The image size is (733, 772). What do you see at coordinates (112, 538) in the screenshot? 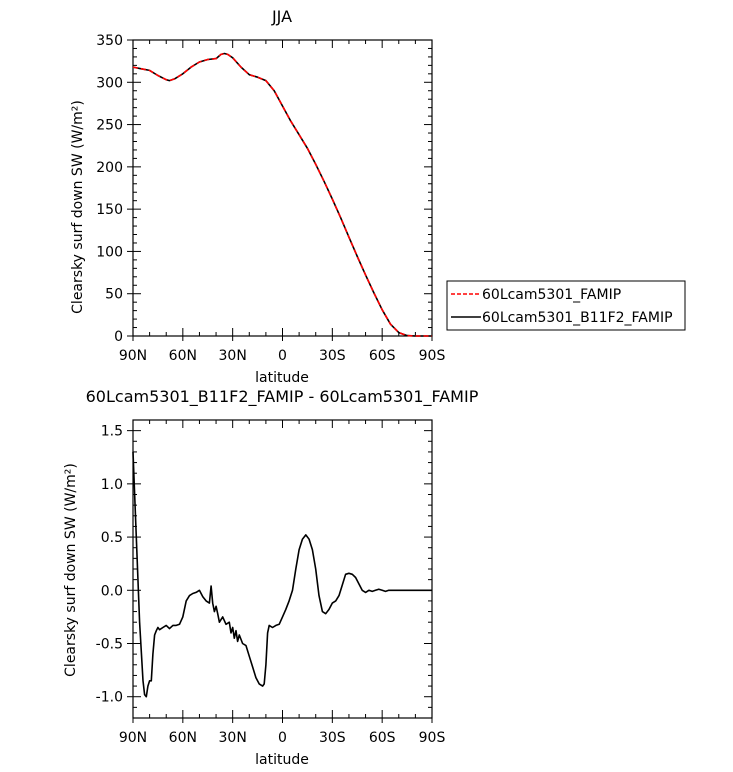
I see `bottom-y-tick-label: 0.5` at bounding box center [112, 538].